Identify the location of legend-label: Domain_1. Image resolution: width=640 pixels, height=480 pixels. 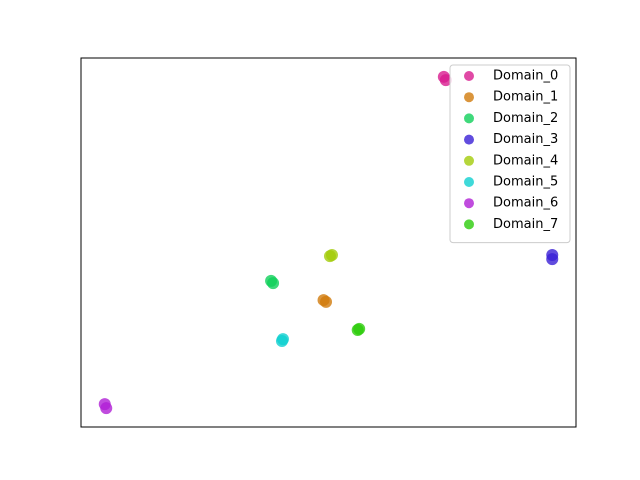
(525, 97).